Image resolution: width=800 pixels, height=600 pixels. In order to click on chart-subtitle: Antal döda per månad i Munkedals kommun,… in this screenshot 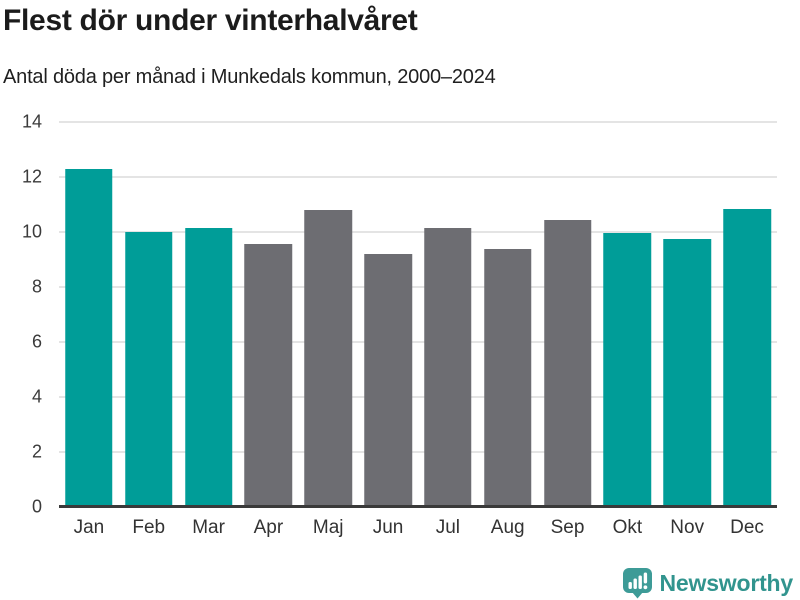, I will do `click(249, 77)`.